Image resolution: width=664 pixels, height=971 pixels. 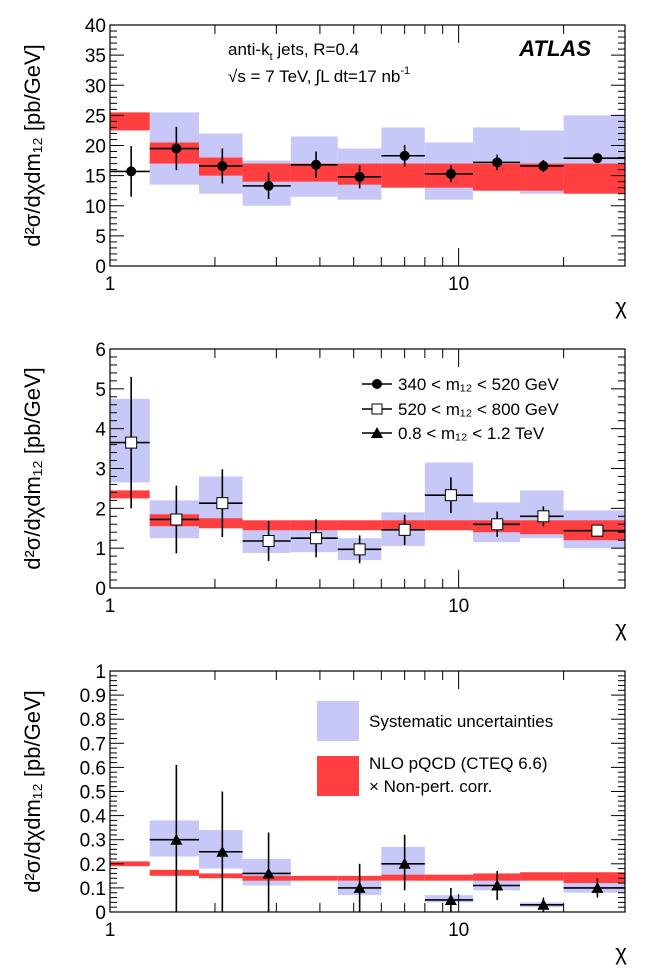 What do you see at coordinates (93, 768) in the screenshot?
I see `y-tick-label: 0.6` at bounding box center [93, 768].